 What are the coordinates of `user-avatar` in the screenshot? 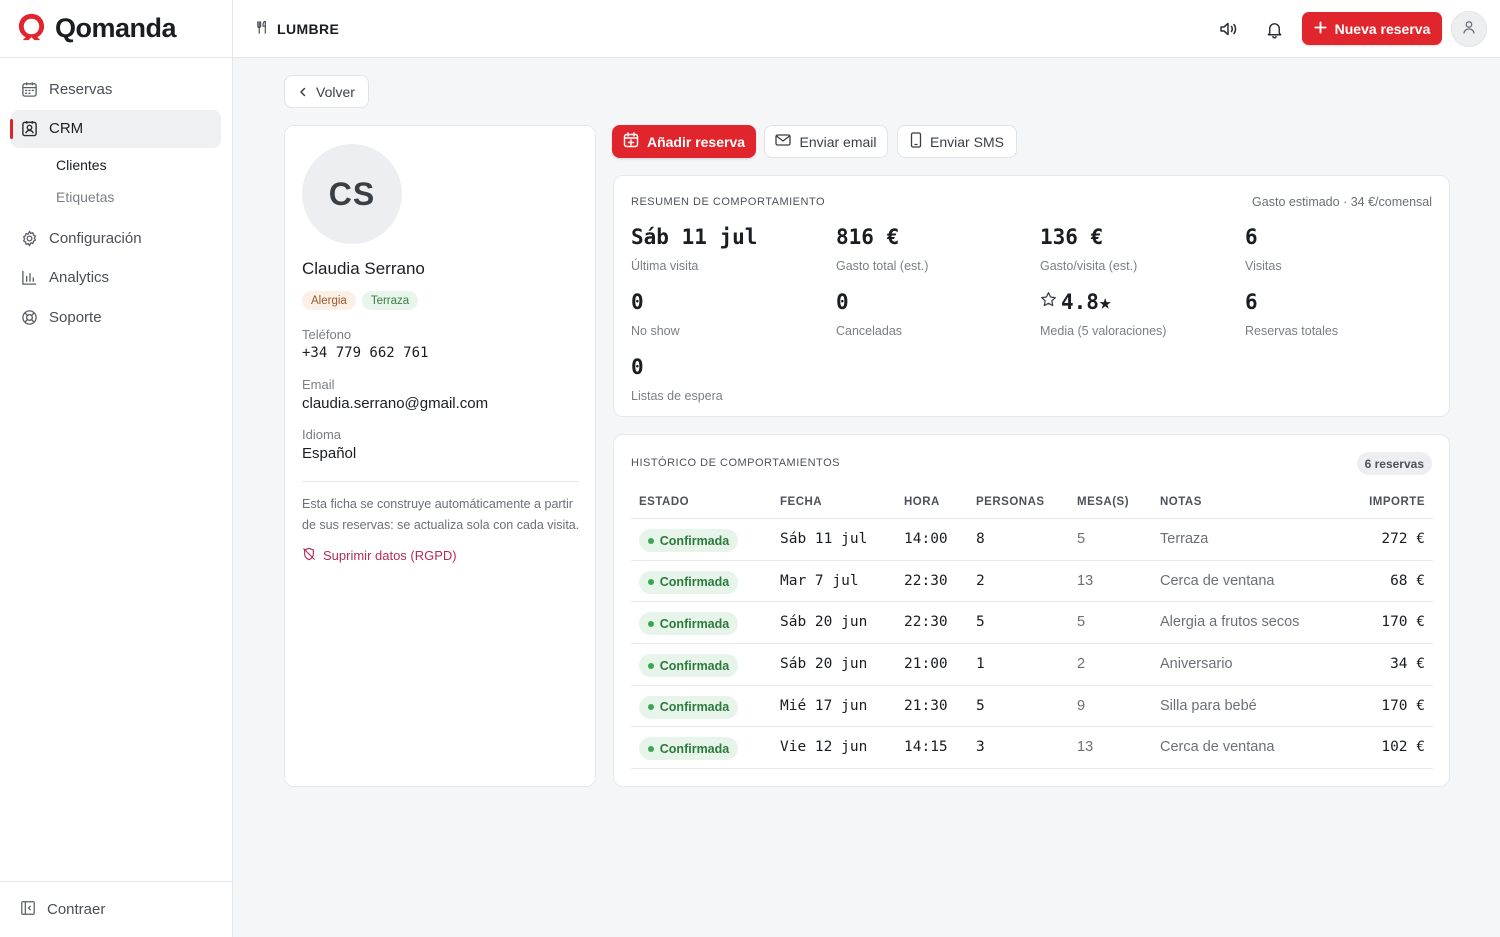 It's located at (1469, 29).